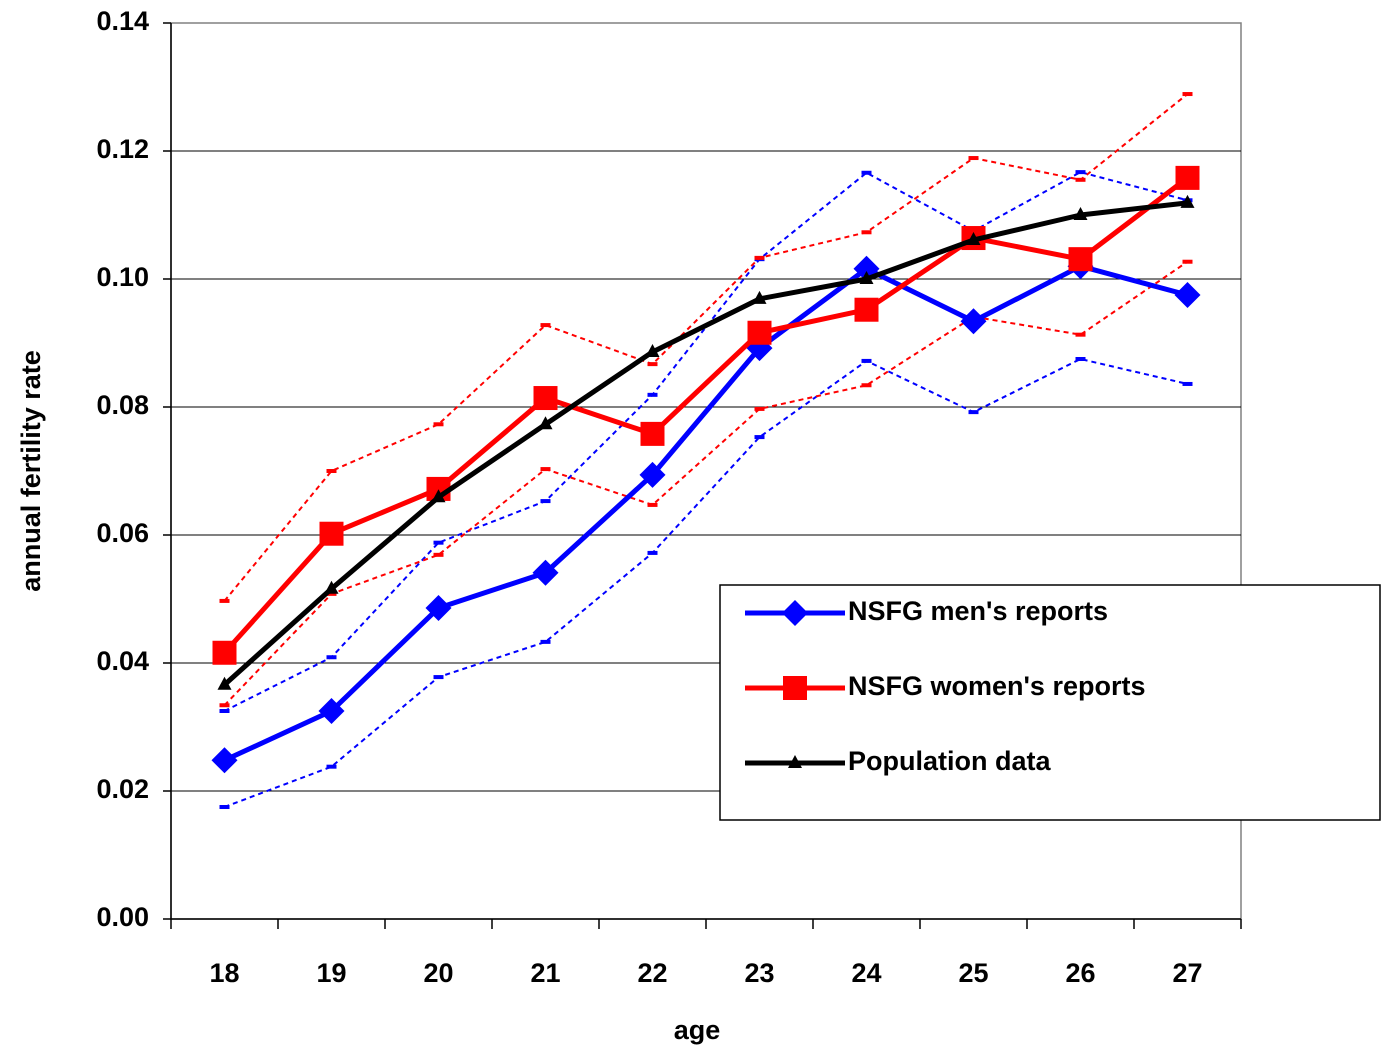 This screenshot has height=1060, width=1383. Describe the element at coordinates (331, 973) in the screenshot. I see `x-tick-label: 19` at that location.